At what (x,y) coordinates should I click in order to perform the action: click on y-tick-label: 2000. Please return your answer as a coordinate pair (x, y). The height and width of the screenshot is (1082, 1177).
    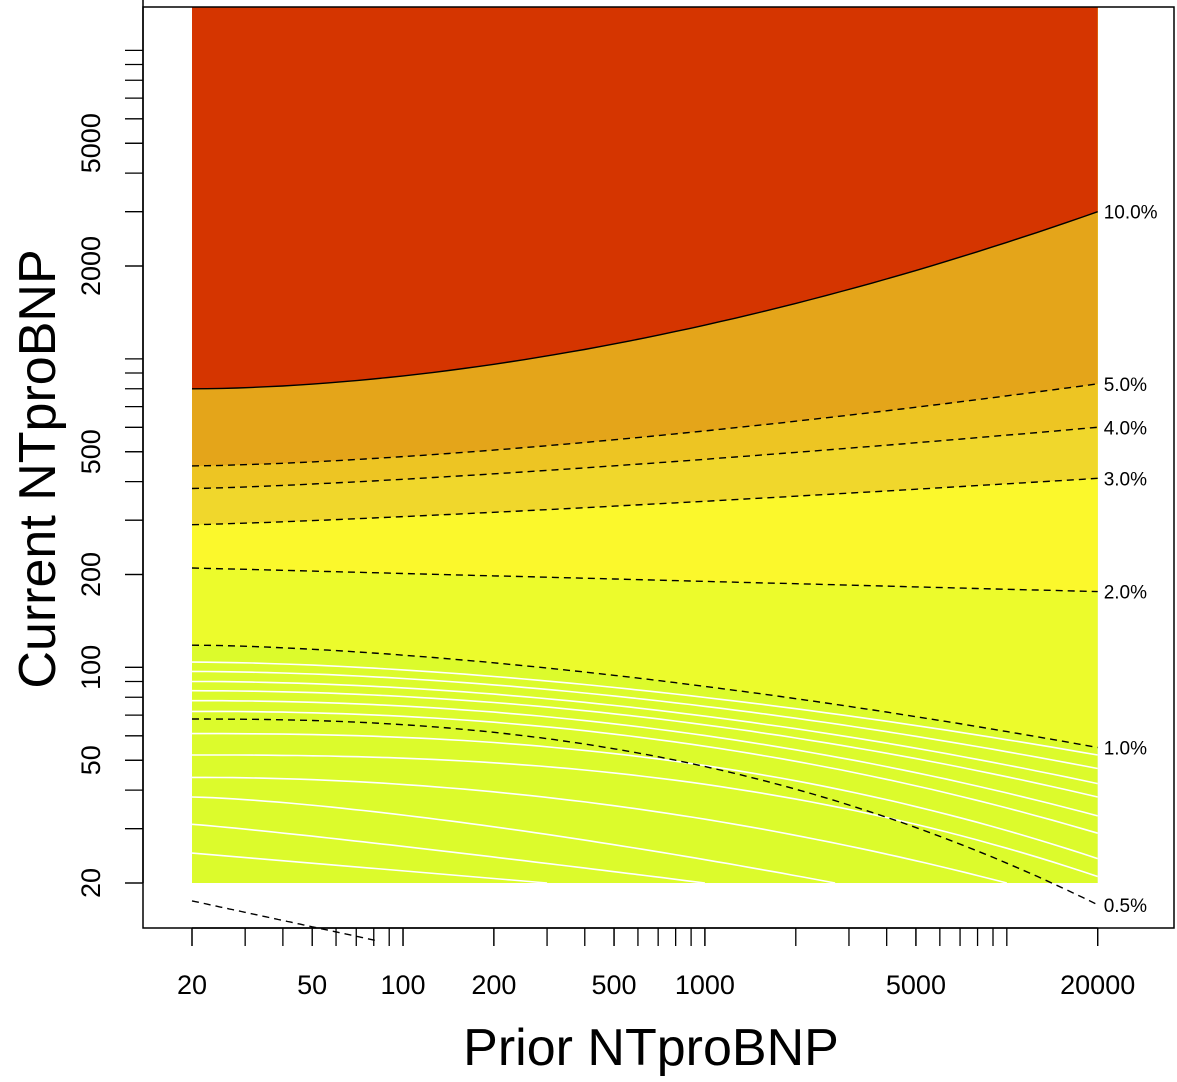
    Looking at the image, I should click on (91, 266).